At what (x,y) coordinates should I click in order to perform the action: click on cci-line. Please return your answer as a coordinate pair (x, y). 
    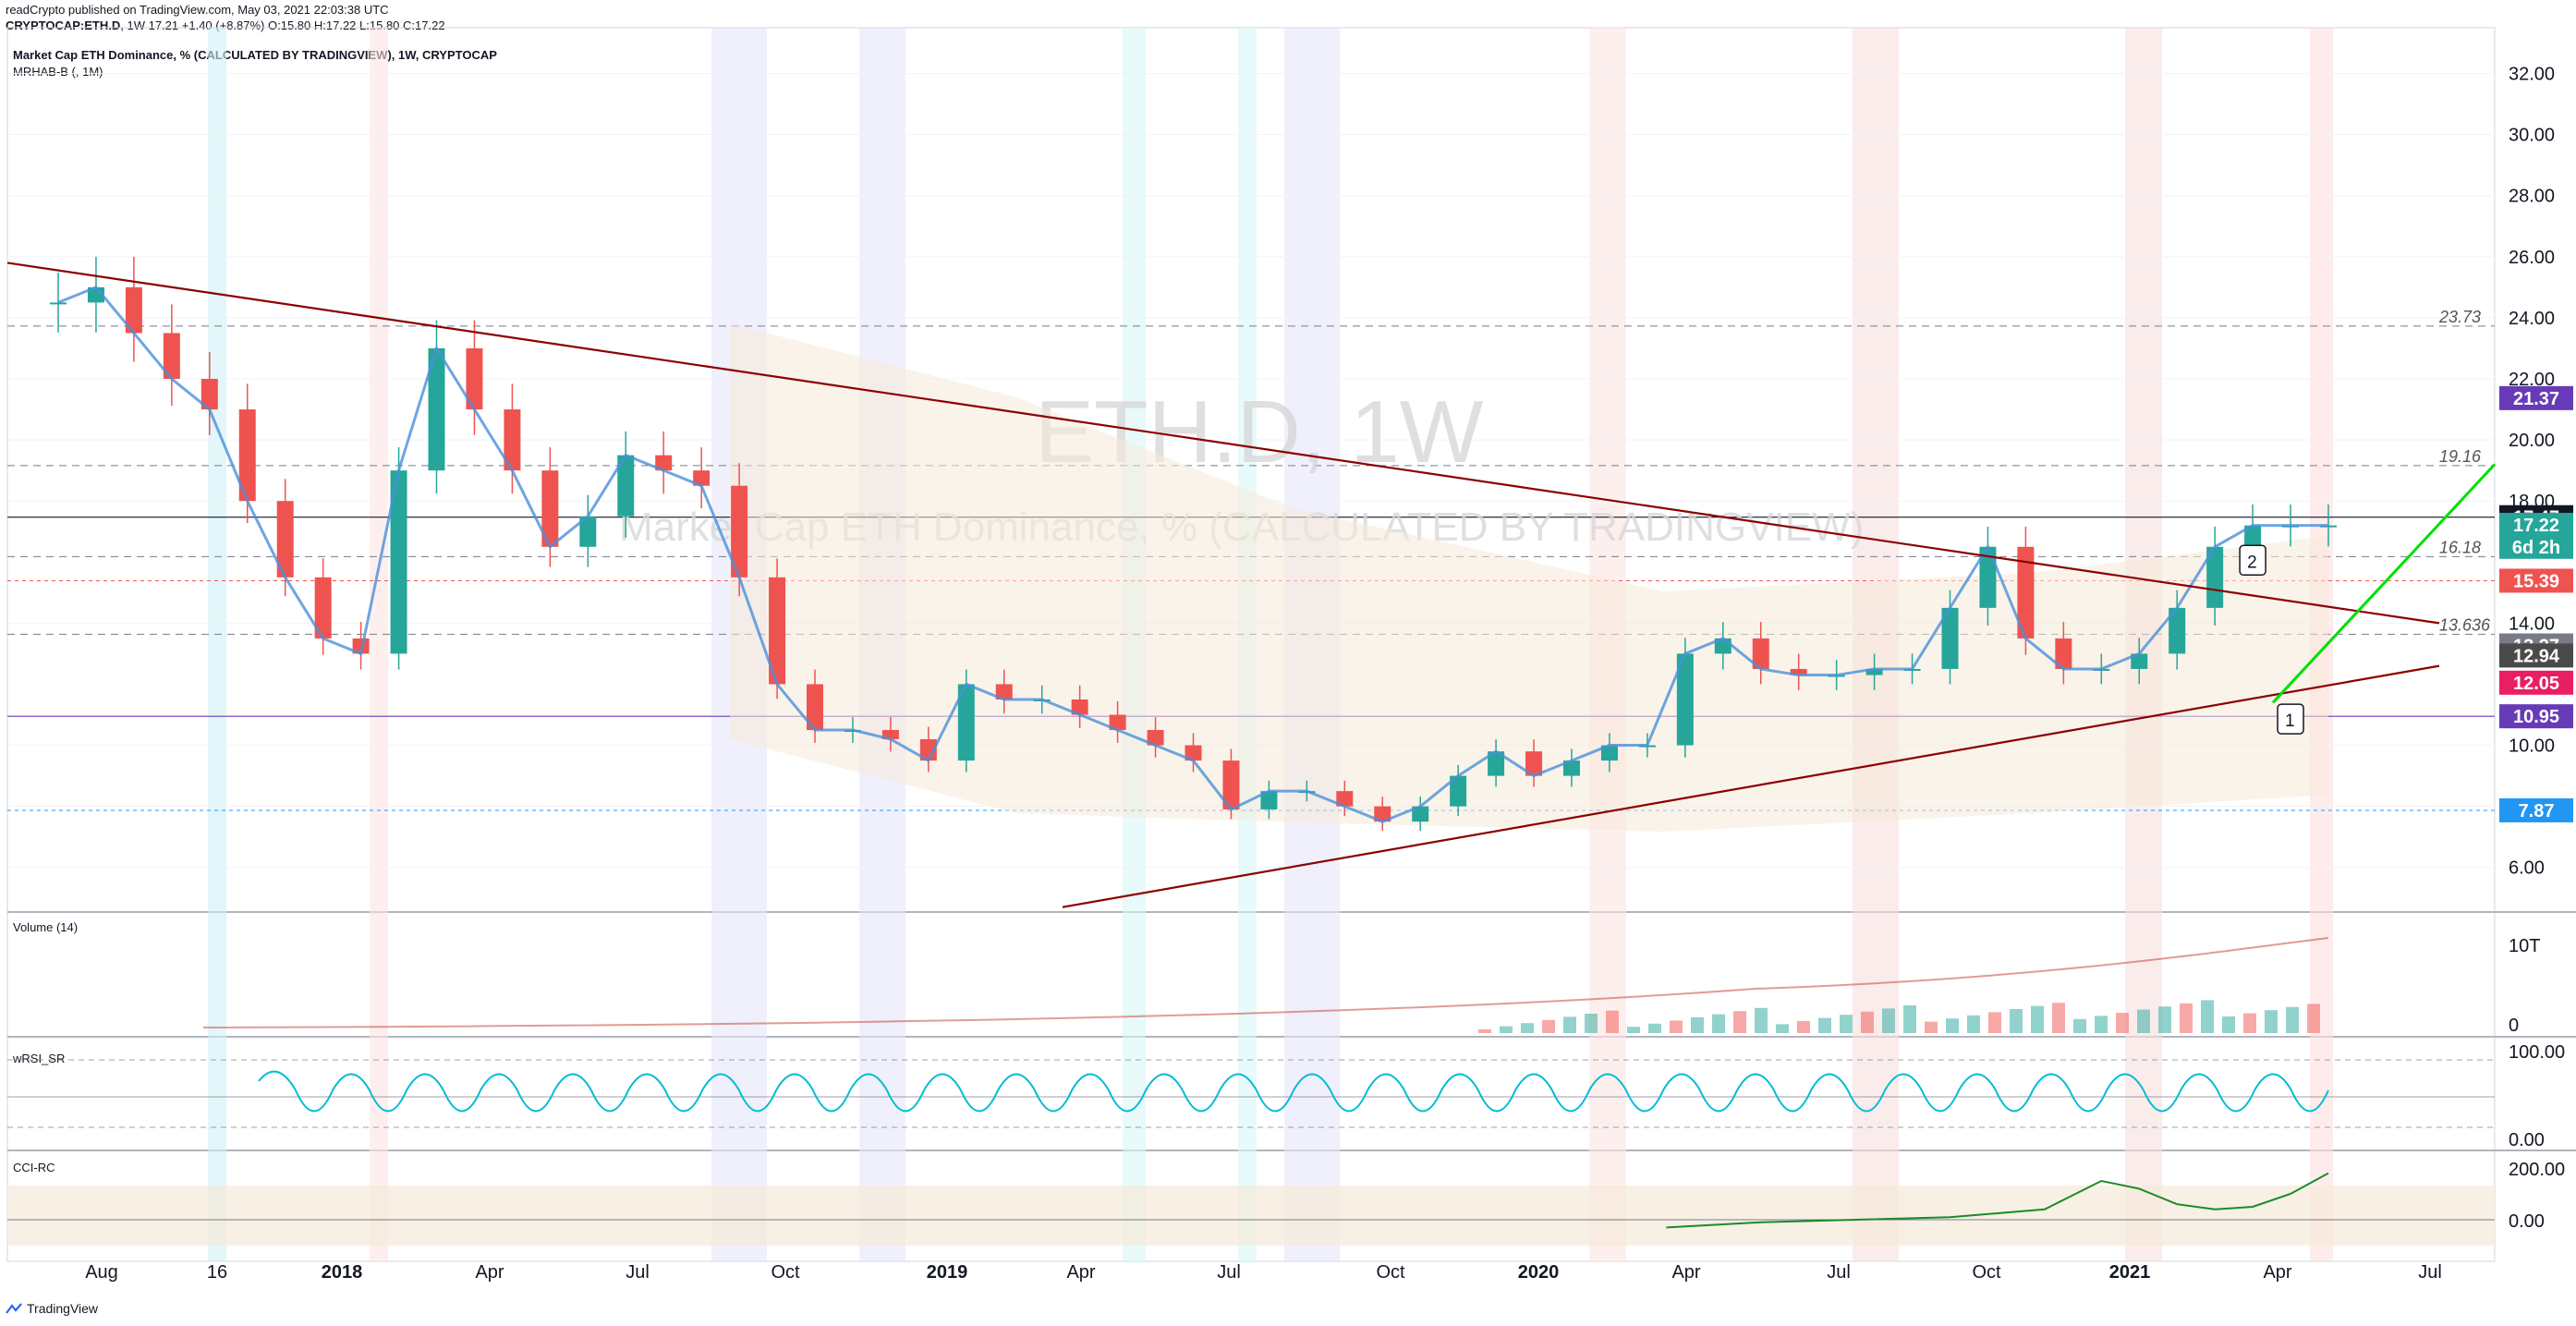
    Looking at the image, I should click on (1997, 1200).